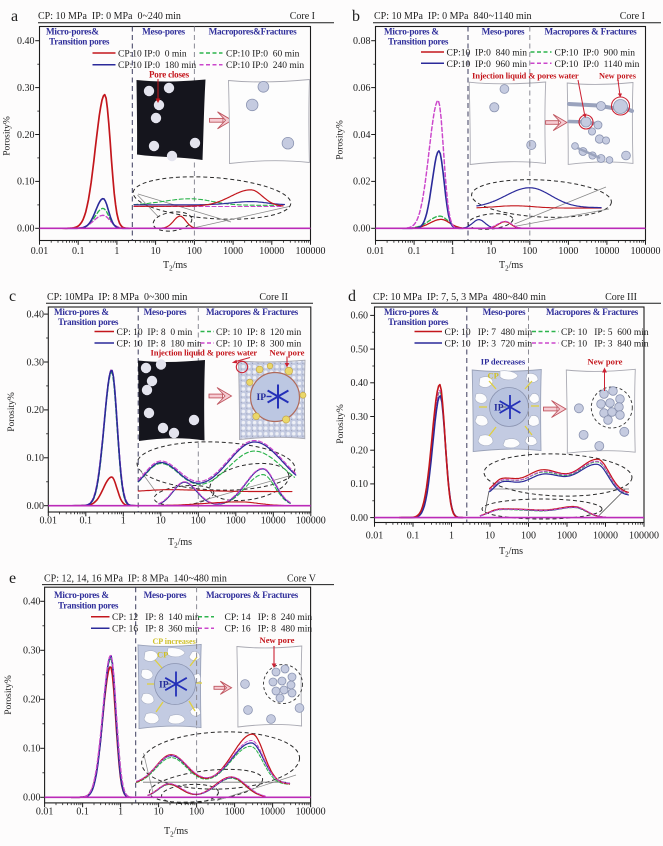 This screenshot has height=846, width=663. What do you see at coordinates (252, 312) in the screenshot?
I see `svg-text: Macropores & Fractures` at bounding box center [252, 312].